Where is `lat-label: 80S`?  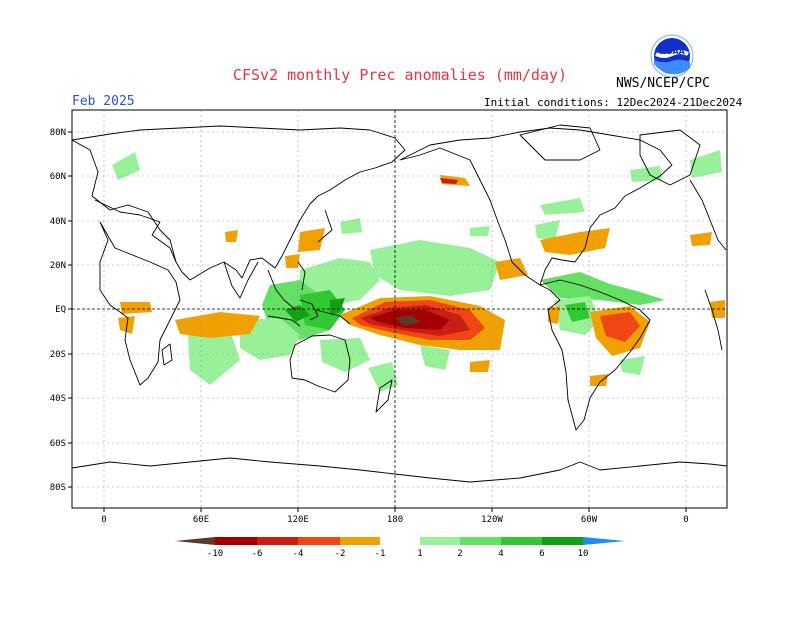
lat-label: 80S is located at coordinates (58, 488).